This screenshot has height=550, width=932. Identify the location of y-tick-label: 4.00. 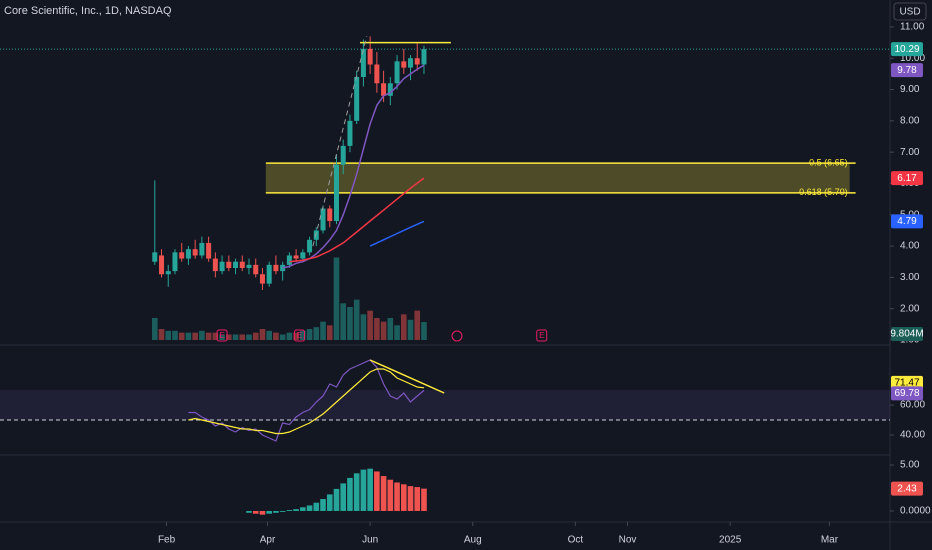
(910, 246).